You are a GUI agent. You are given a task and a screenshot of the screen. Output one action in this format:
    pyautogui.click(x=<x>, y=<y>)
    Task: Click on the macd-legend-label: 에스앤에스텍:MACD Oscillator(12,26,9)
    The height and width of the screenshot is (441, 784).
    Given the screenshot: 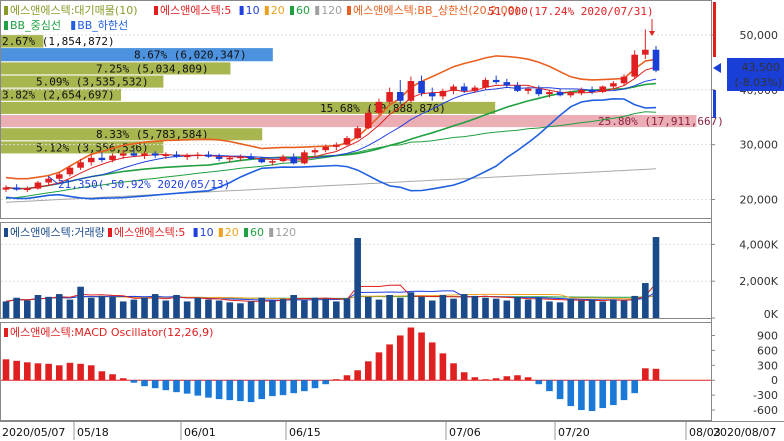 What is the action you would take?
    pyautogui.click(x=111, y=332)
    